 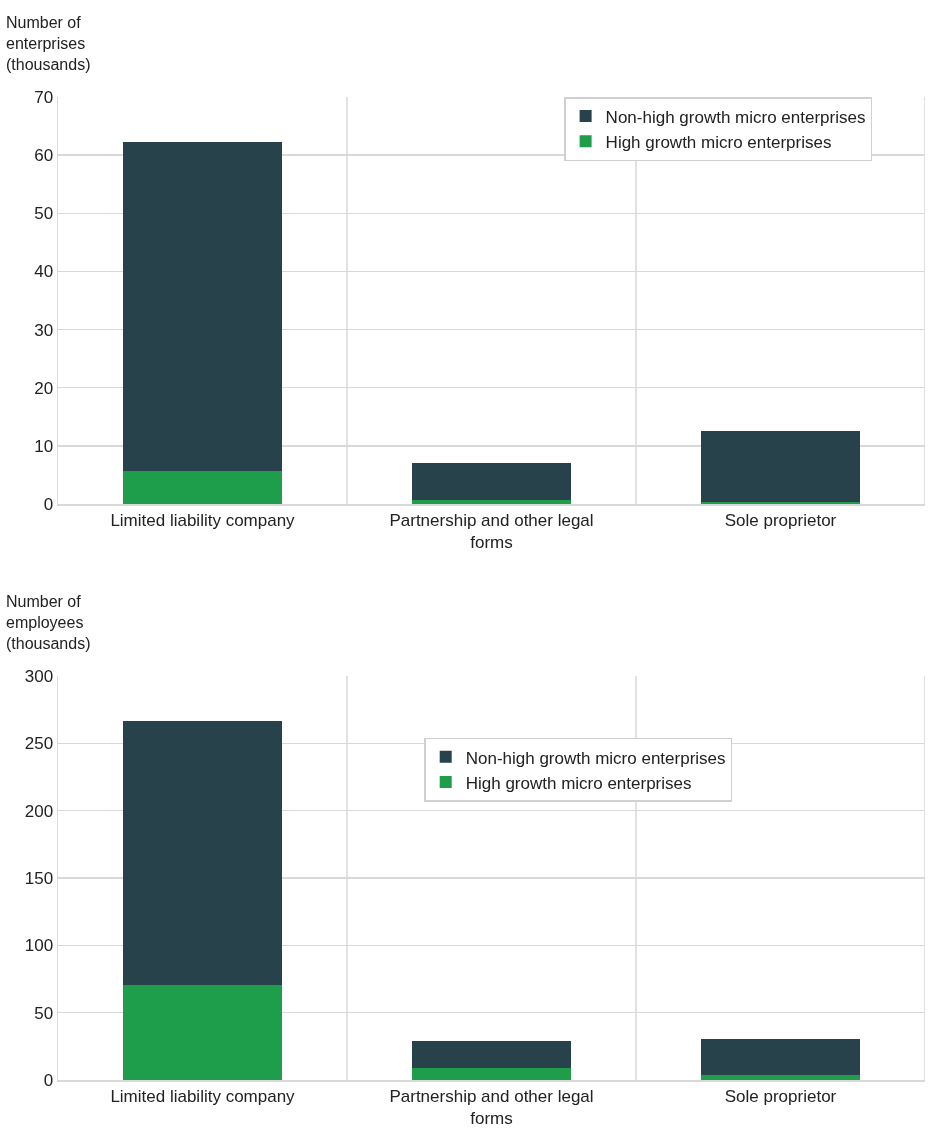 I want to click on y-tick-label: 20, so click(x=44, y=388).